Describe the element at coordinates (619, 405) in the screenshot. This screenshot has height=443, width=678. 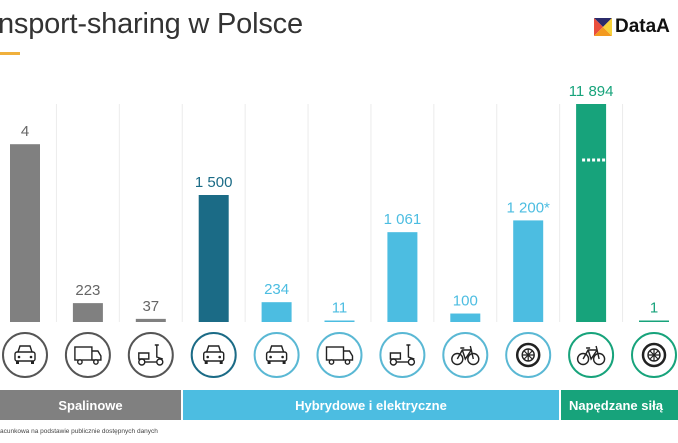
I see `group-label-napedzane: Napędzane siłą` at that location.